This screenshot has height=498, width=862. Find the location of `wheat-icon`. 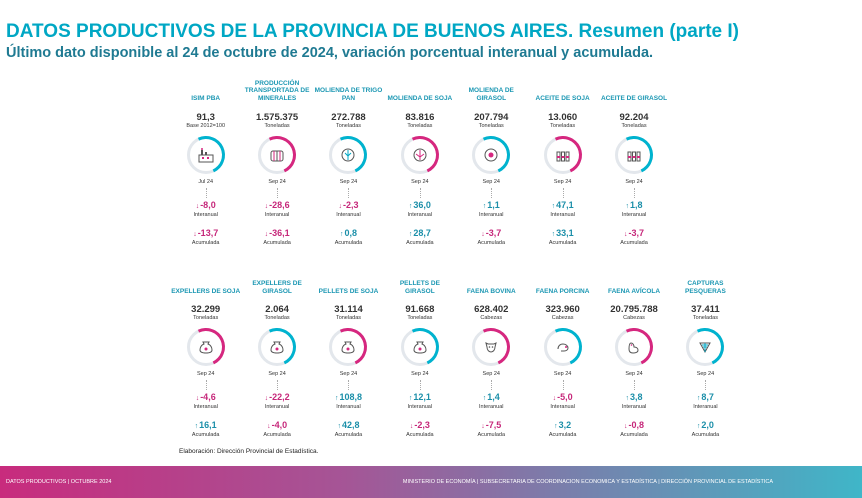

wheat-icon is located at coordinates (348, 155).